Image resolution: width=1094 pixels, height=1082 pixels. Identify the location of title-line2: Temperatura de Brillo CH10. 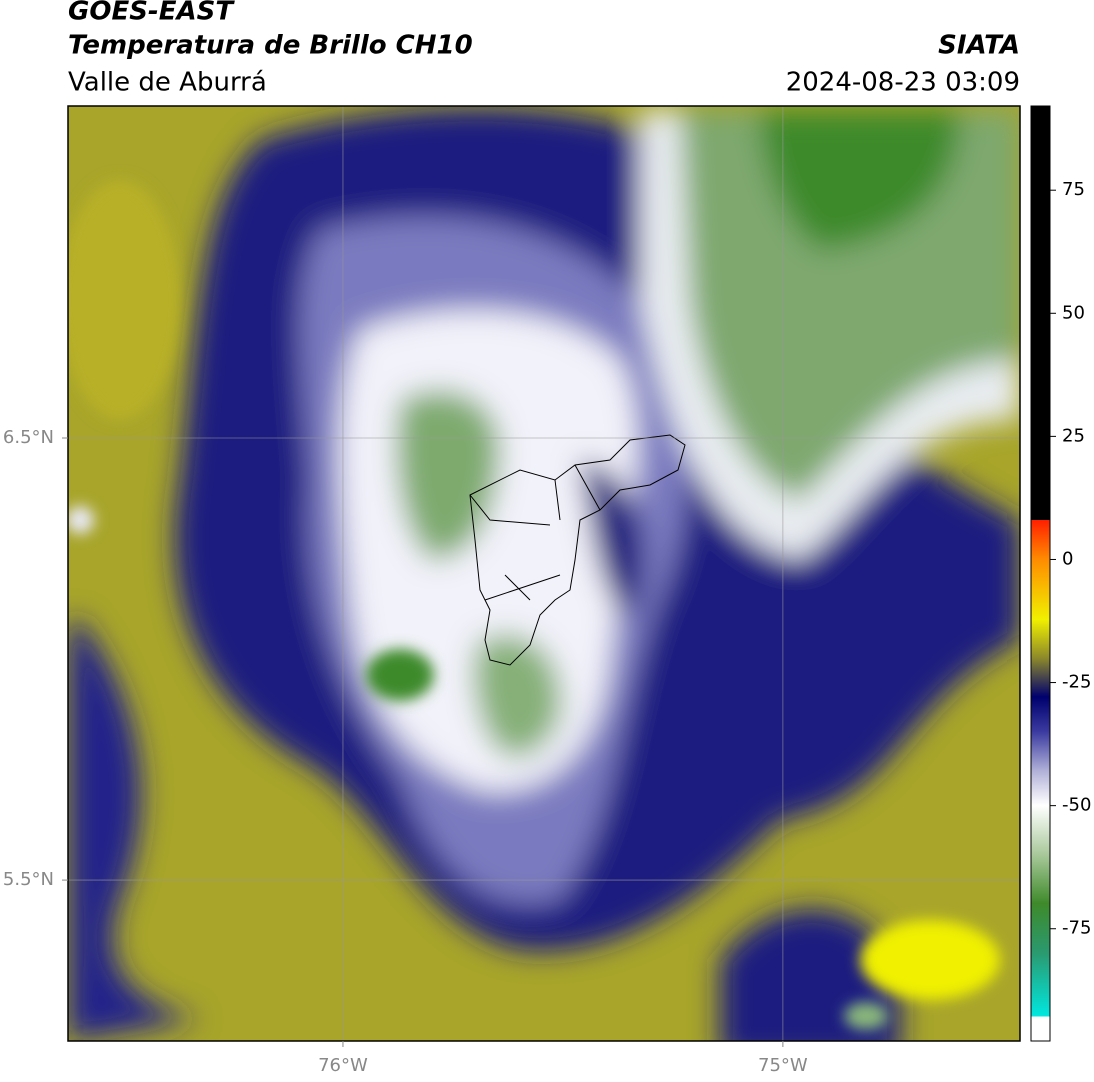
(270, 46).